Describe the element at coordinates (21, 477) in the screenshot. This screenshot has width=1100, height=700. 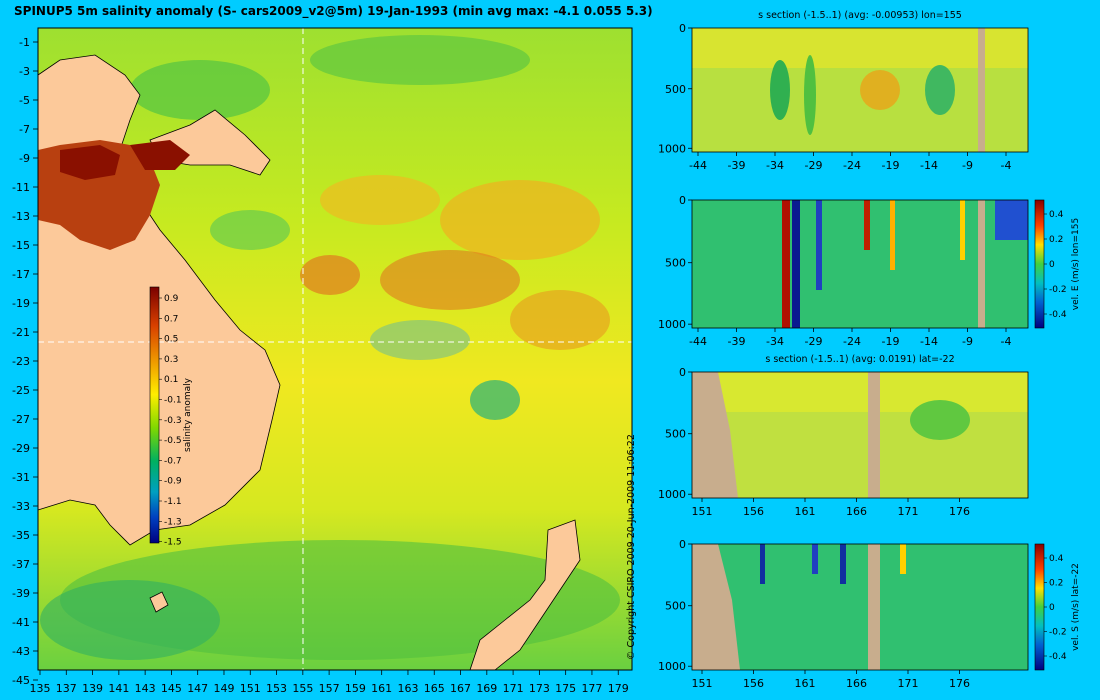
I see `map-y-tick-label: -31` at that location.